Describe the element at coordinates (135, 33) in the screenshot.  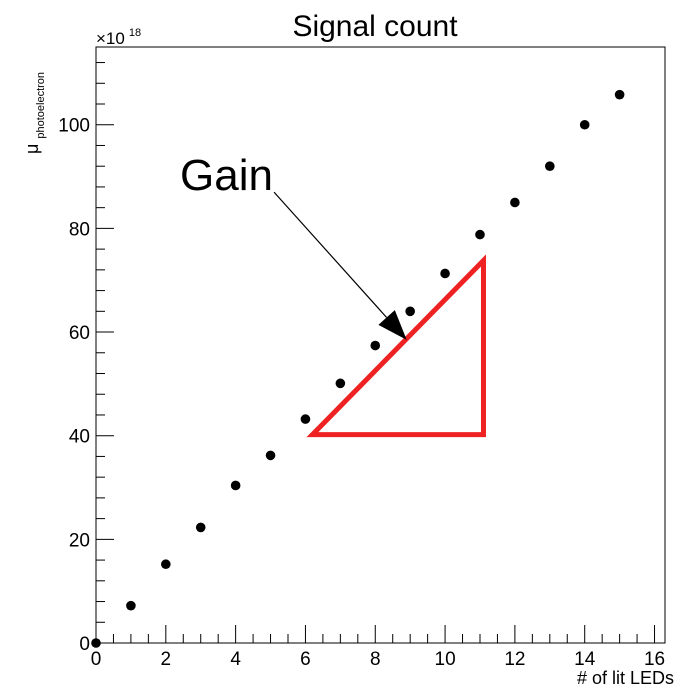
I see `y-multiplier-exponent: 18` at that location.